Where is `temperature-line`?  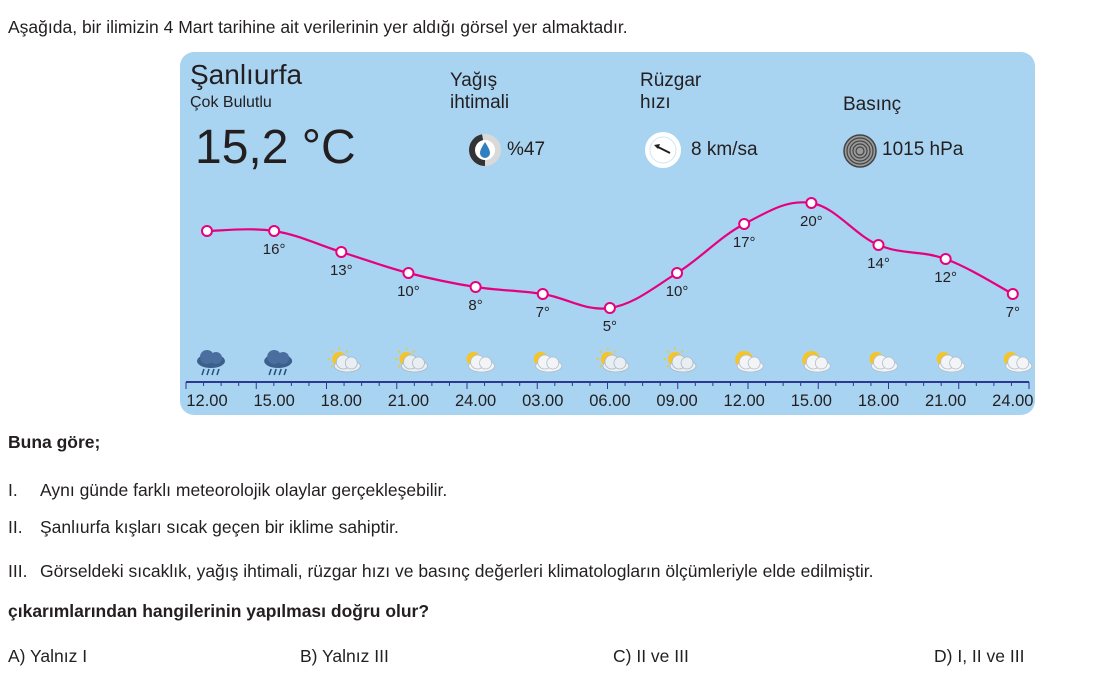 temperature-line is located at coordinates (610, 255).